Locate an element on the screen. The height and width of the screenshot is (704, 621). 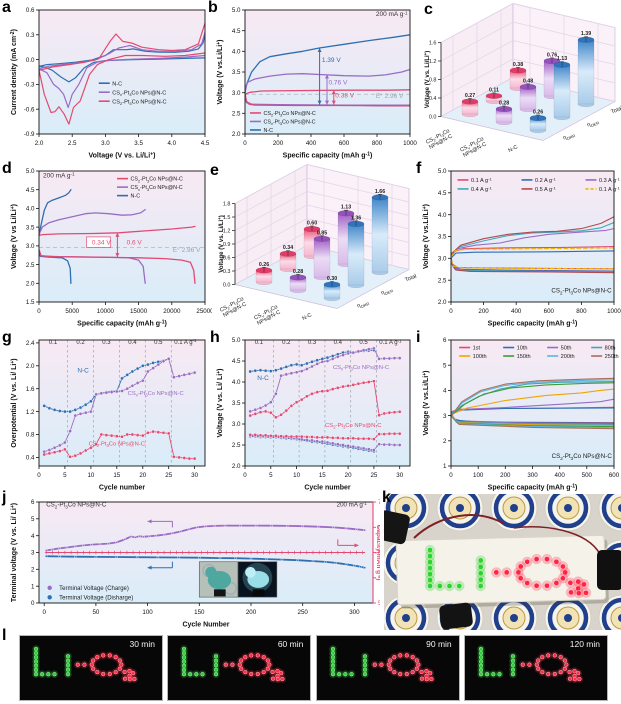
x-axis-label: Specific capacity (mAh g-1​) is located at coordinates (122, 323).